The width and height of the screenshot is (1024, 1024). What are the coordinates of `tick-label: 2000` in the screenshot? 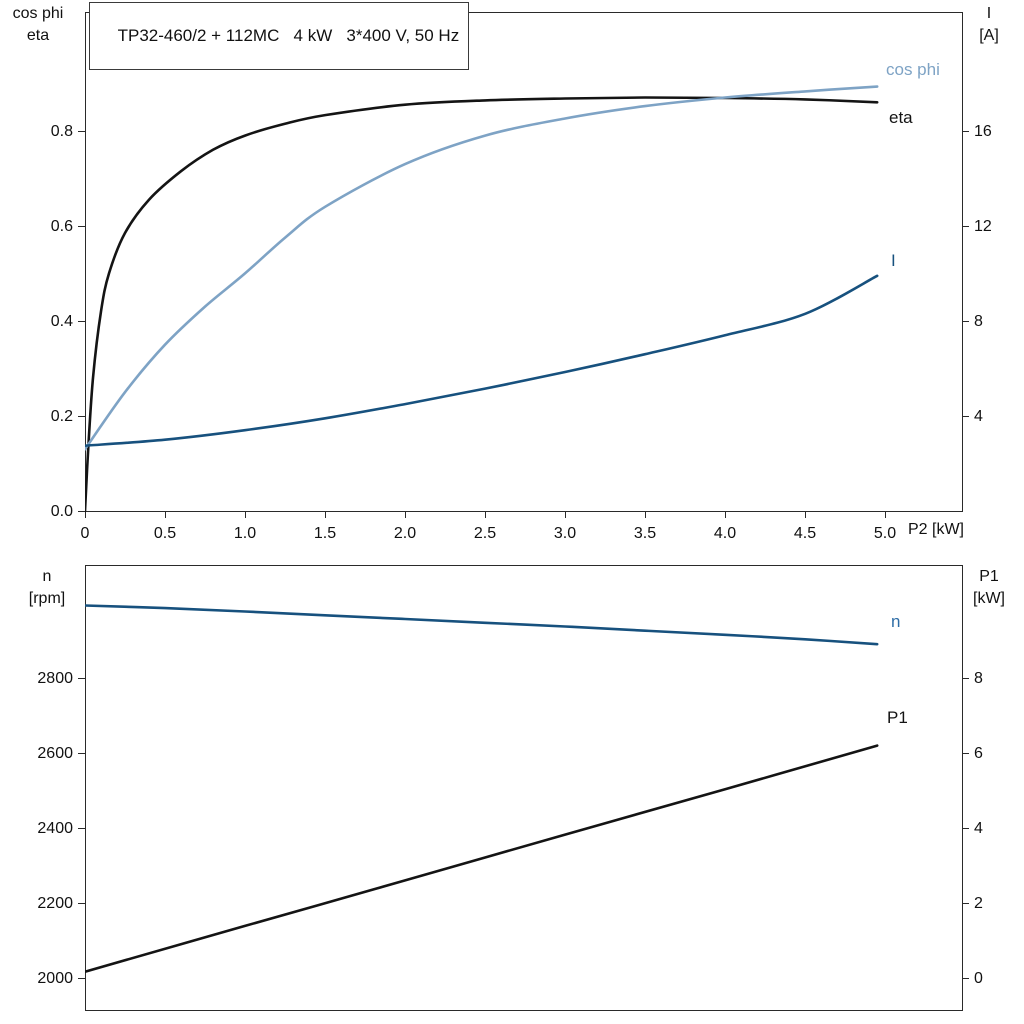 It's located at (55, 978).